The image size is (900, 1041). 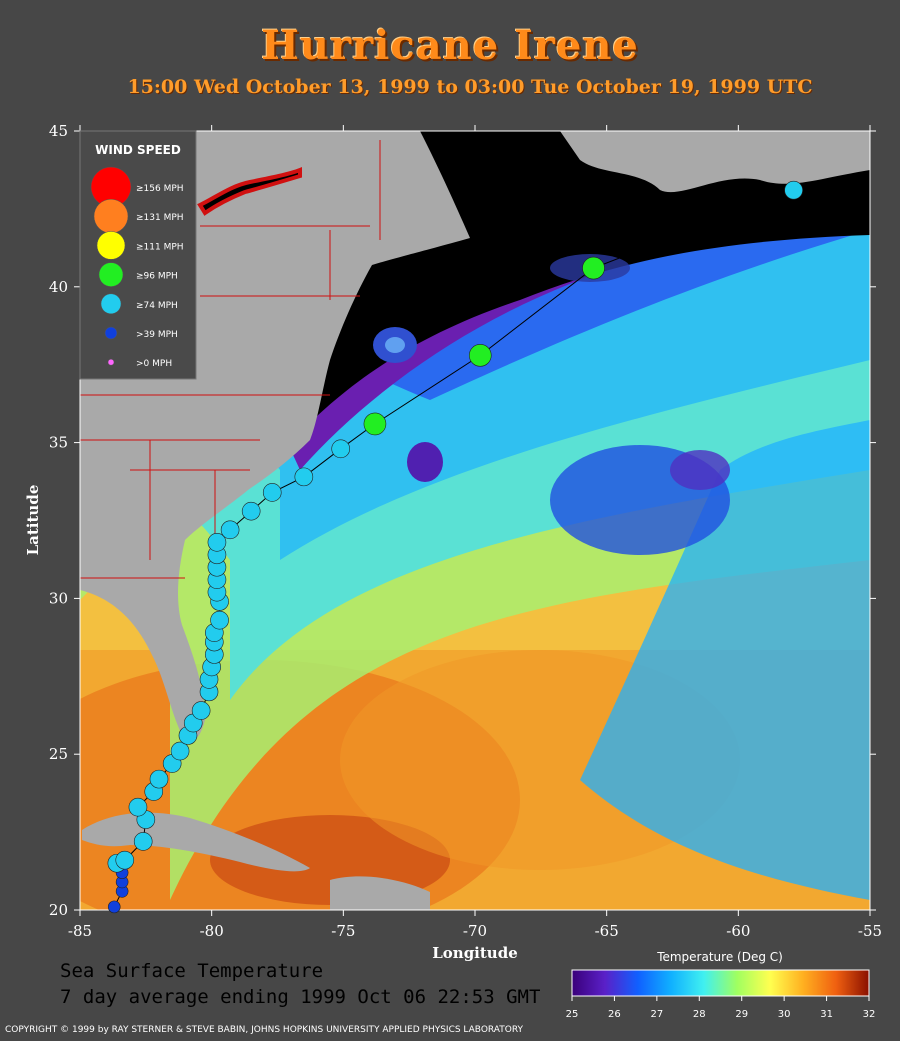 I want to click on legend-label: ≥111 MPH, so click(x=160, y=247).